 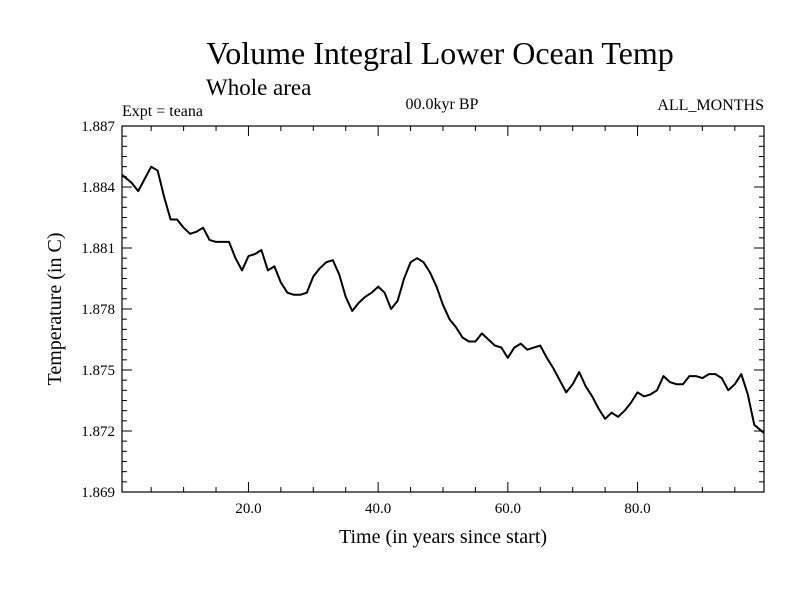 I want to click on chart-title: Volume Integral Lower Ocean Temp, so click(x=440, y=53).